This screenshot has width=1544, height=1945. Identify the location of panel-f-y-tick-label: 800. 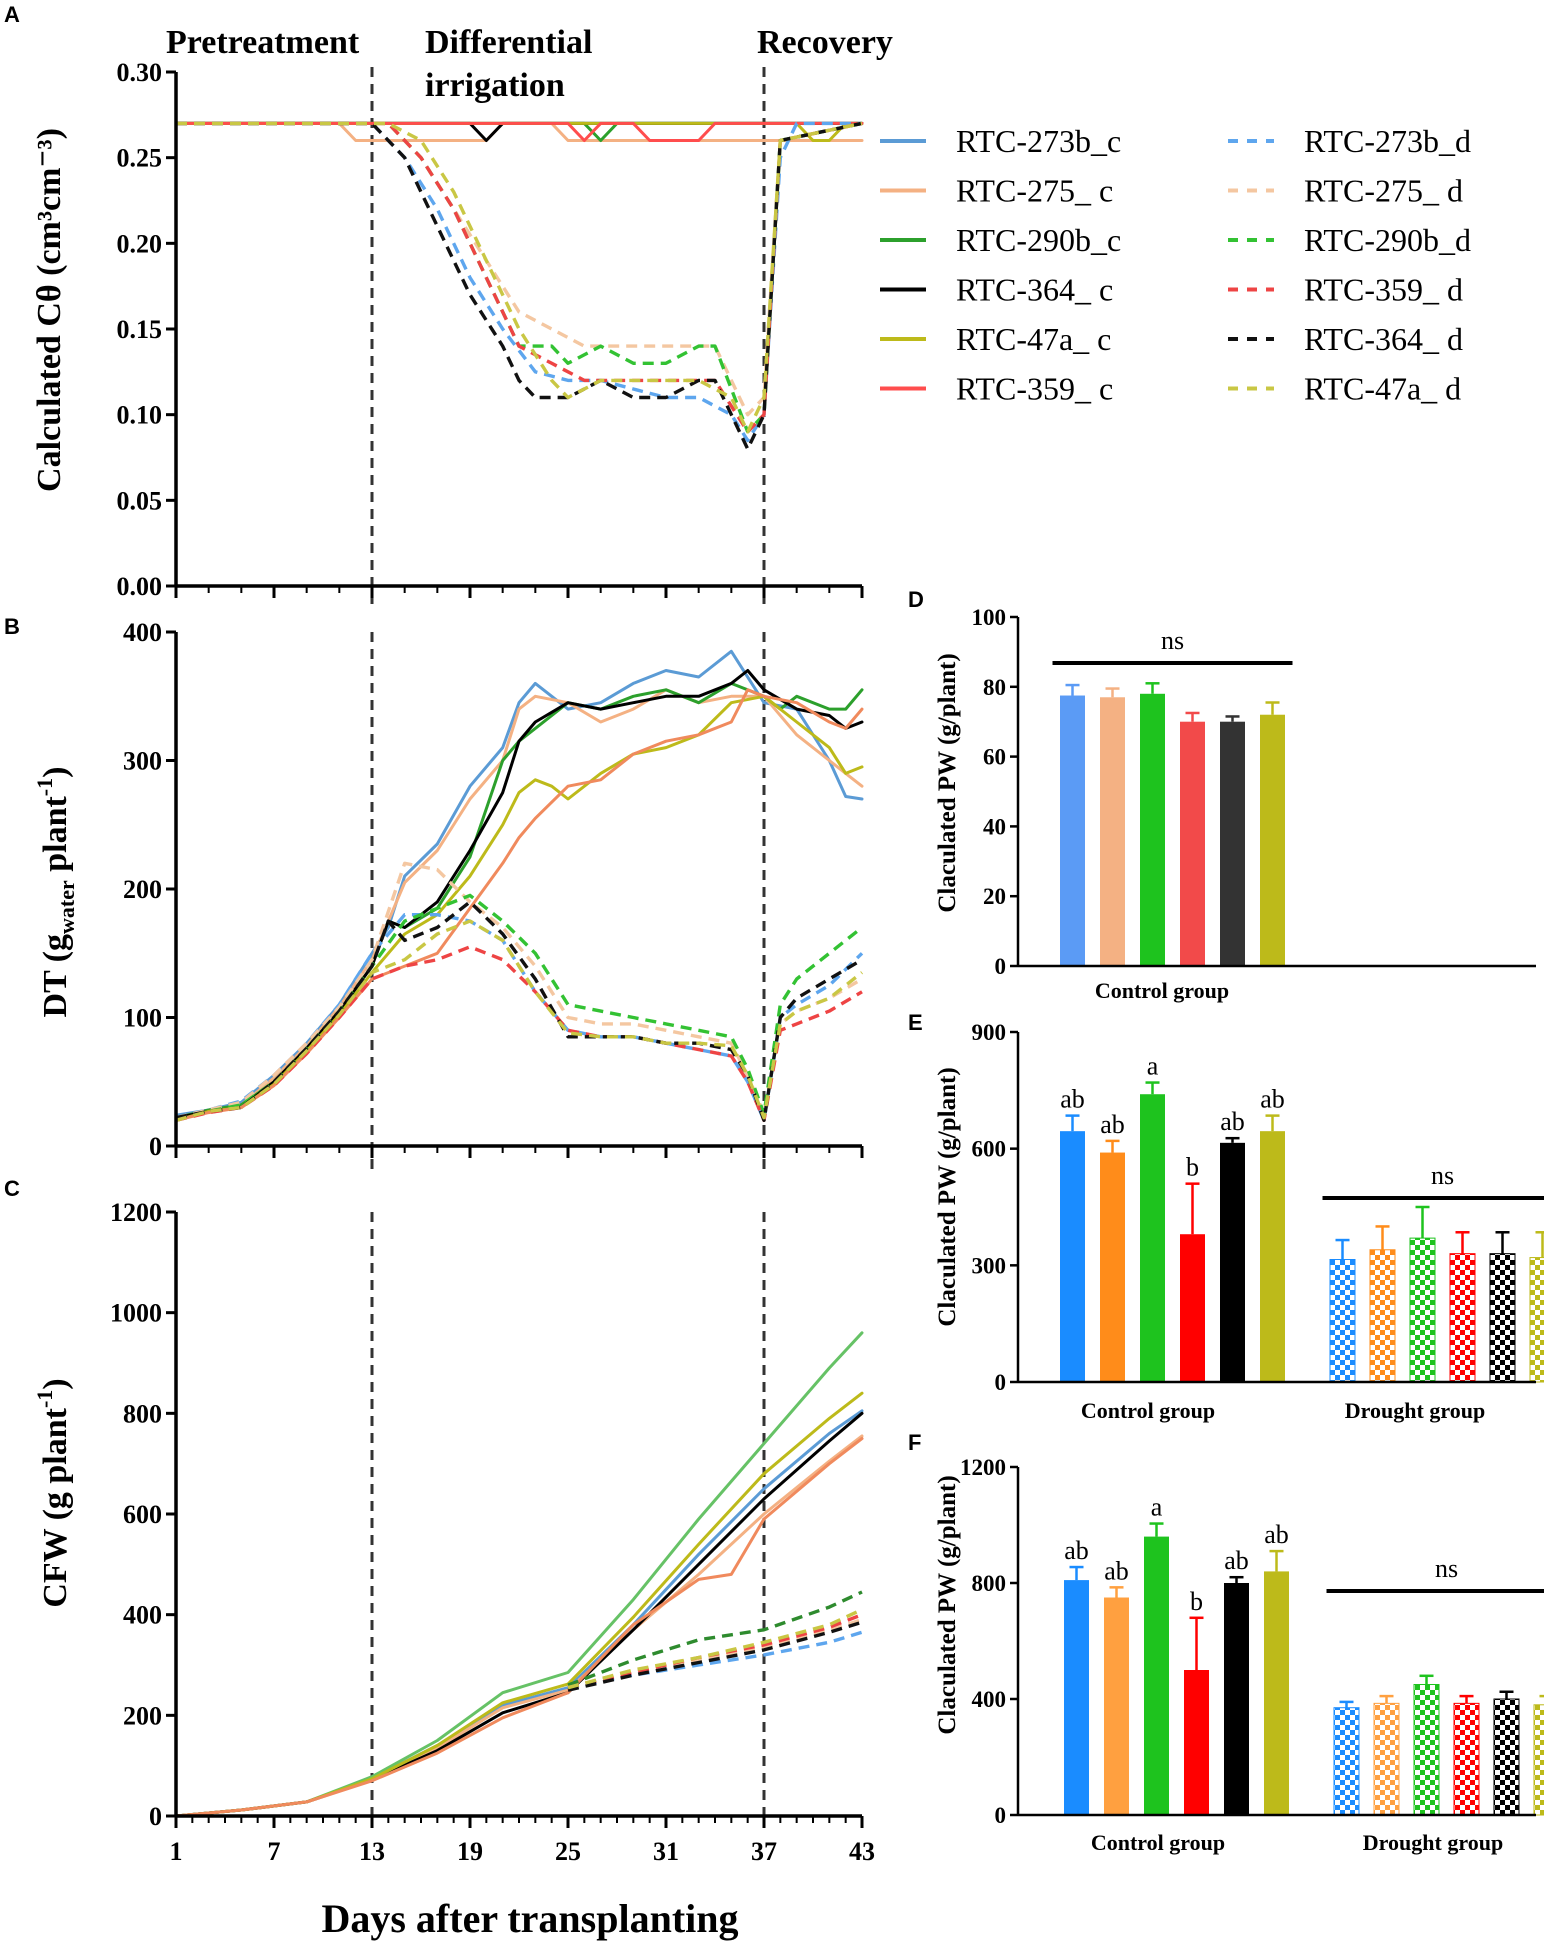
(989, 1583).